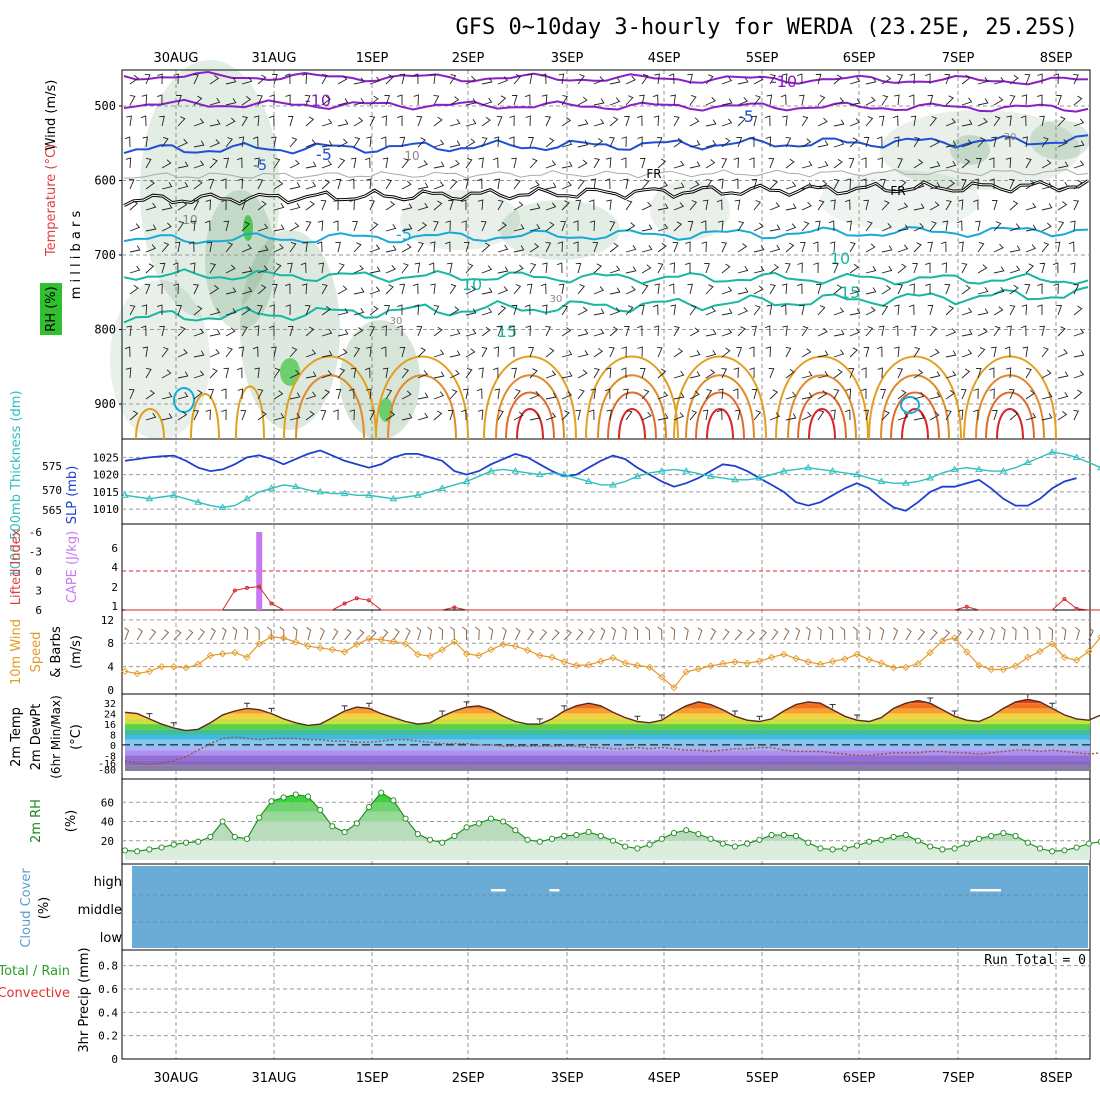 The width and height of the screenshot is (1100, 1100). What do you see at coordinates (35, 532) in the screenshot?
I see `li-tick-label: -6` at bounding box center [35, 532].